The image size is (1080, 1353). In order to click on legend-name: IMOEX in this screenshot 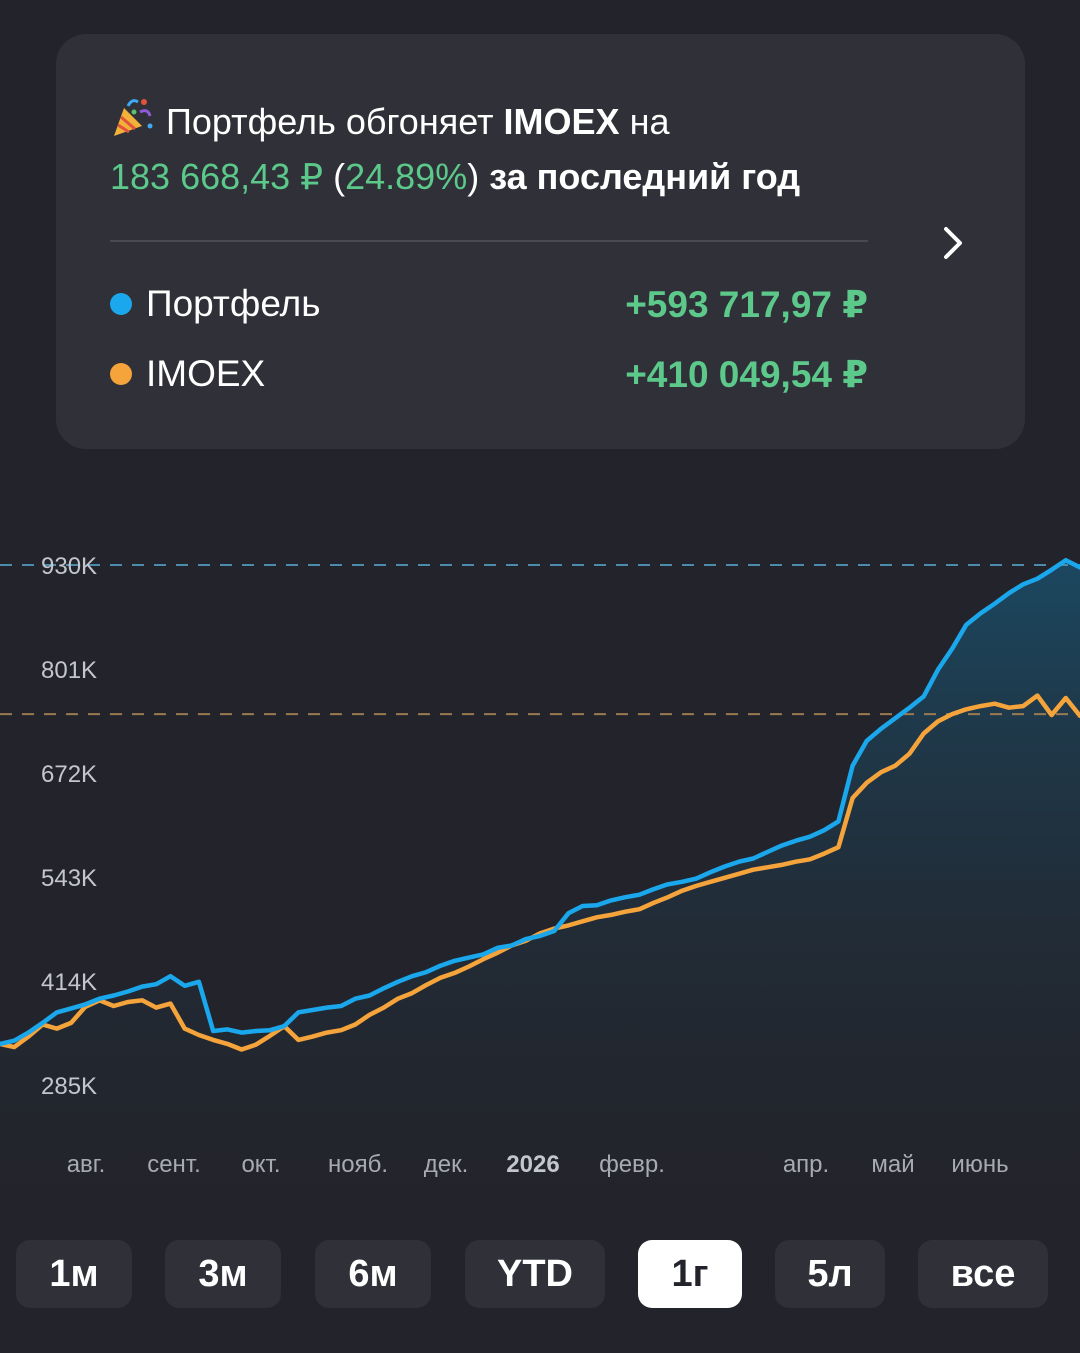, I will do `click(206, 373)`.